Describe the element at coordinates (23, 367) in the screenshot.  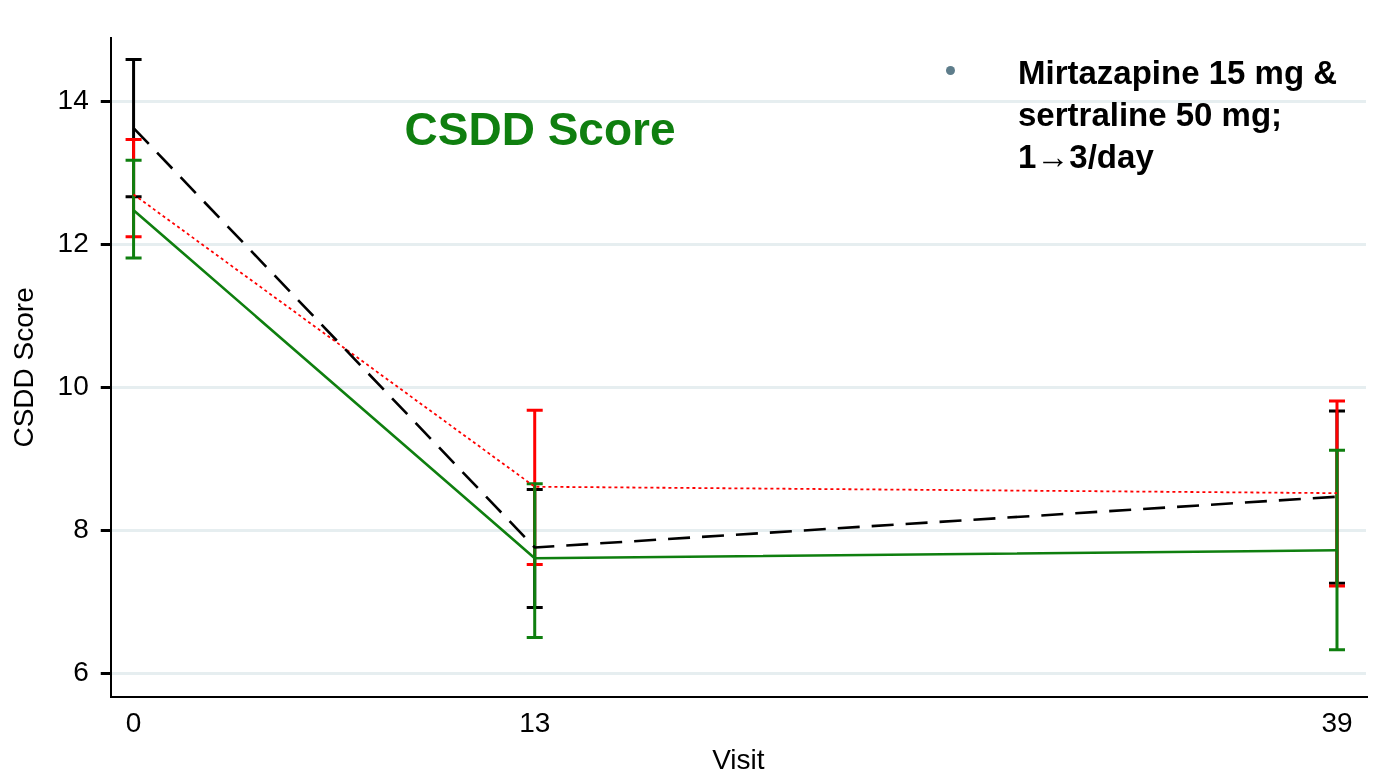
I see `y-axis-title: CSDD Score` at that location.